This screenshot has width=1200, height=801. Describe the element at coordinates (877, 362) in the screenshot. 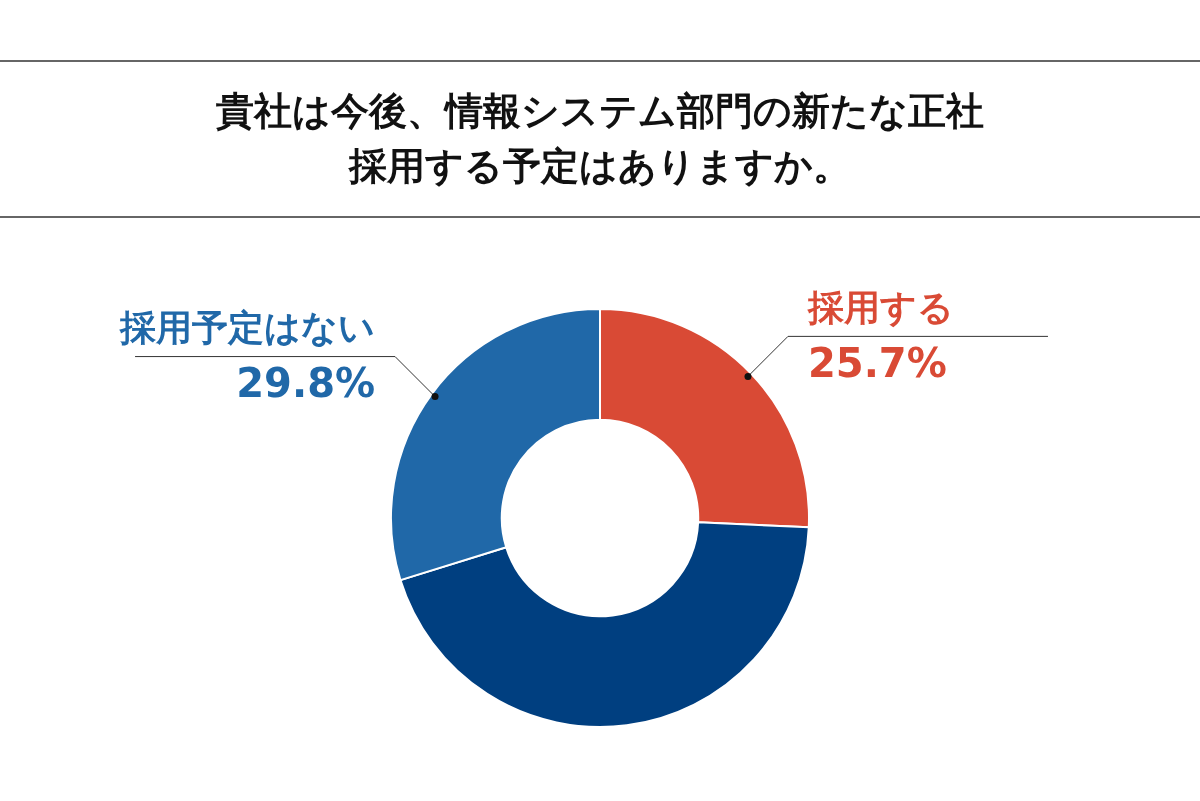

I see `data-label: 25.7%` at that location.